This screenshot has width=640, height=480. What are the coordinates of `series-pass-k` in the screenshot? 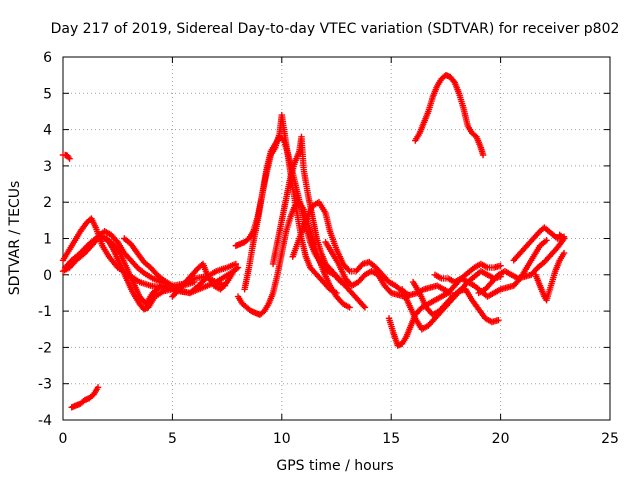 It's located at (290, 204).